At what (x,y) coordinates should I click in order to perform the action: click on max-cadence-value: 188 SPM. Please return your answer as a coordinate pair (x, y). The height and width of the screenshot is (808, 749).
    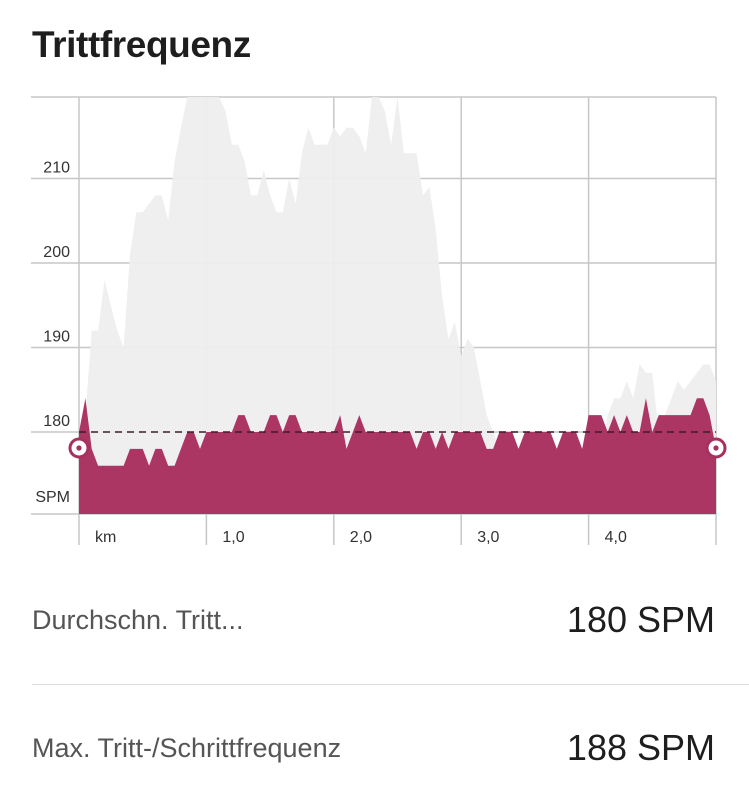
    Looking at the image, I should click on (640, 747).